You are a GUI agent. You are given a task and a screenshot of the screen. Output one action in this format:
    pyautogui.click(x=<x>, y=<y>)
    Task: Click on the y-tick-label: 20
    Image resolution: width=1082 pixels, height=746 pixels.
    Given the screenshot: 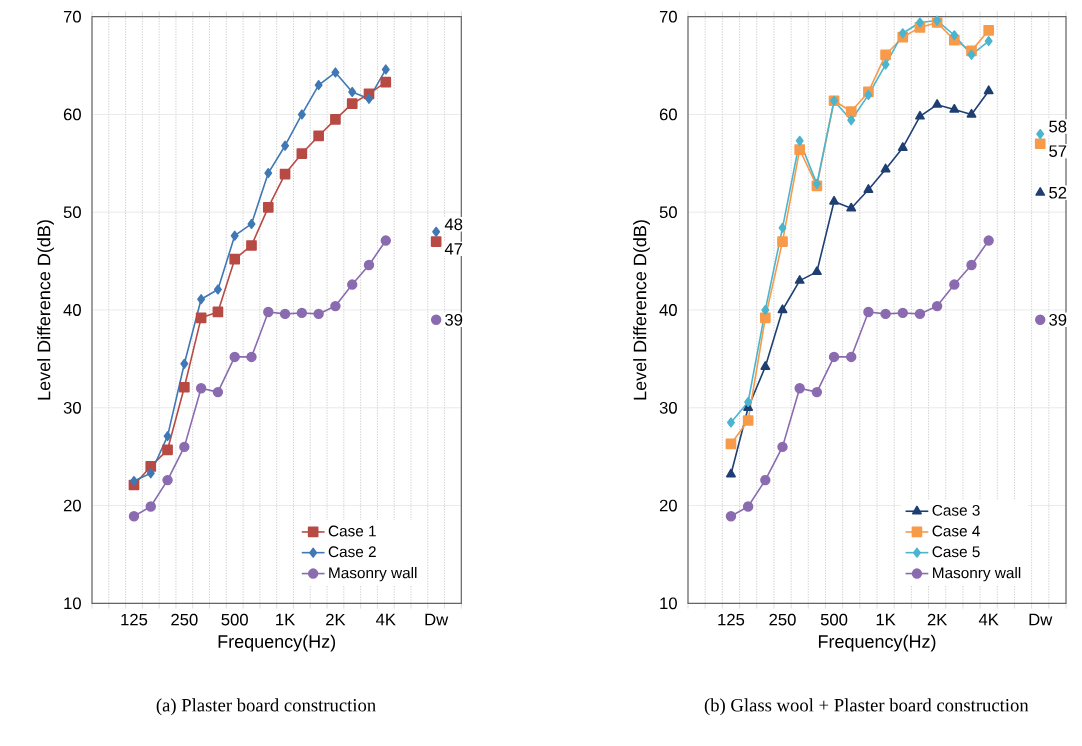 What is the action you would take?
    pyautogui.click(x=668, y=505)
    